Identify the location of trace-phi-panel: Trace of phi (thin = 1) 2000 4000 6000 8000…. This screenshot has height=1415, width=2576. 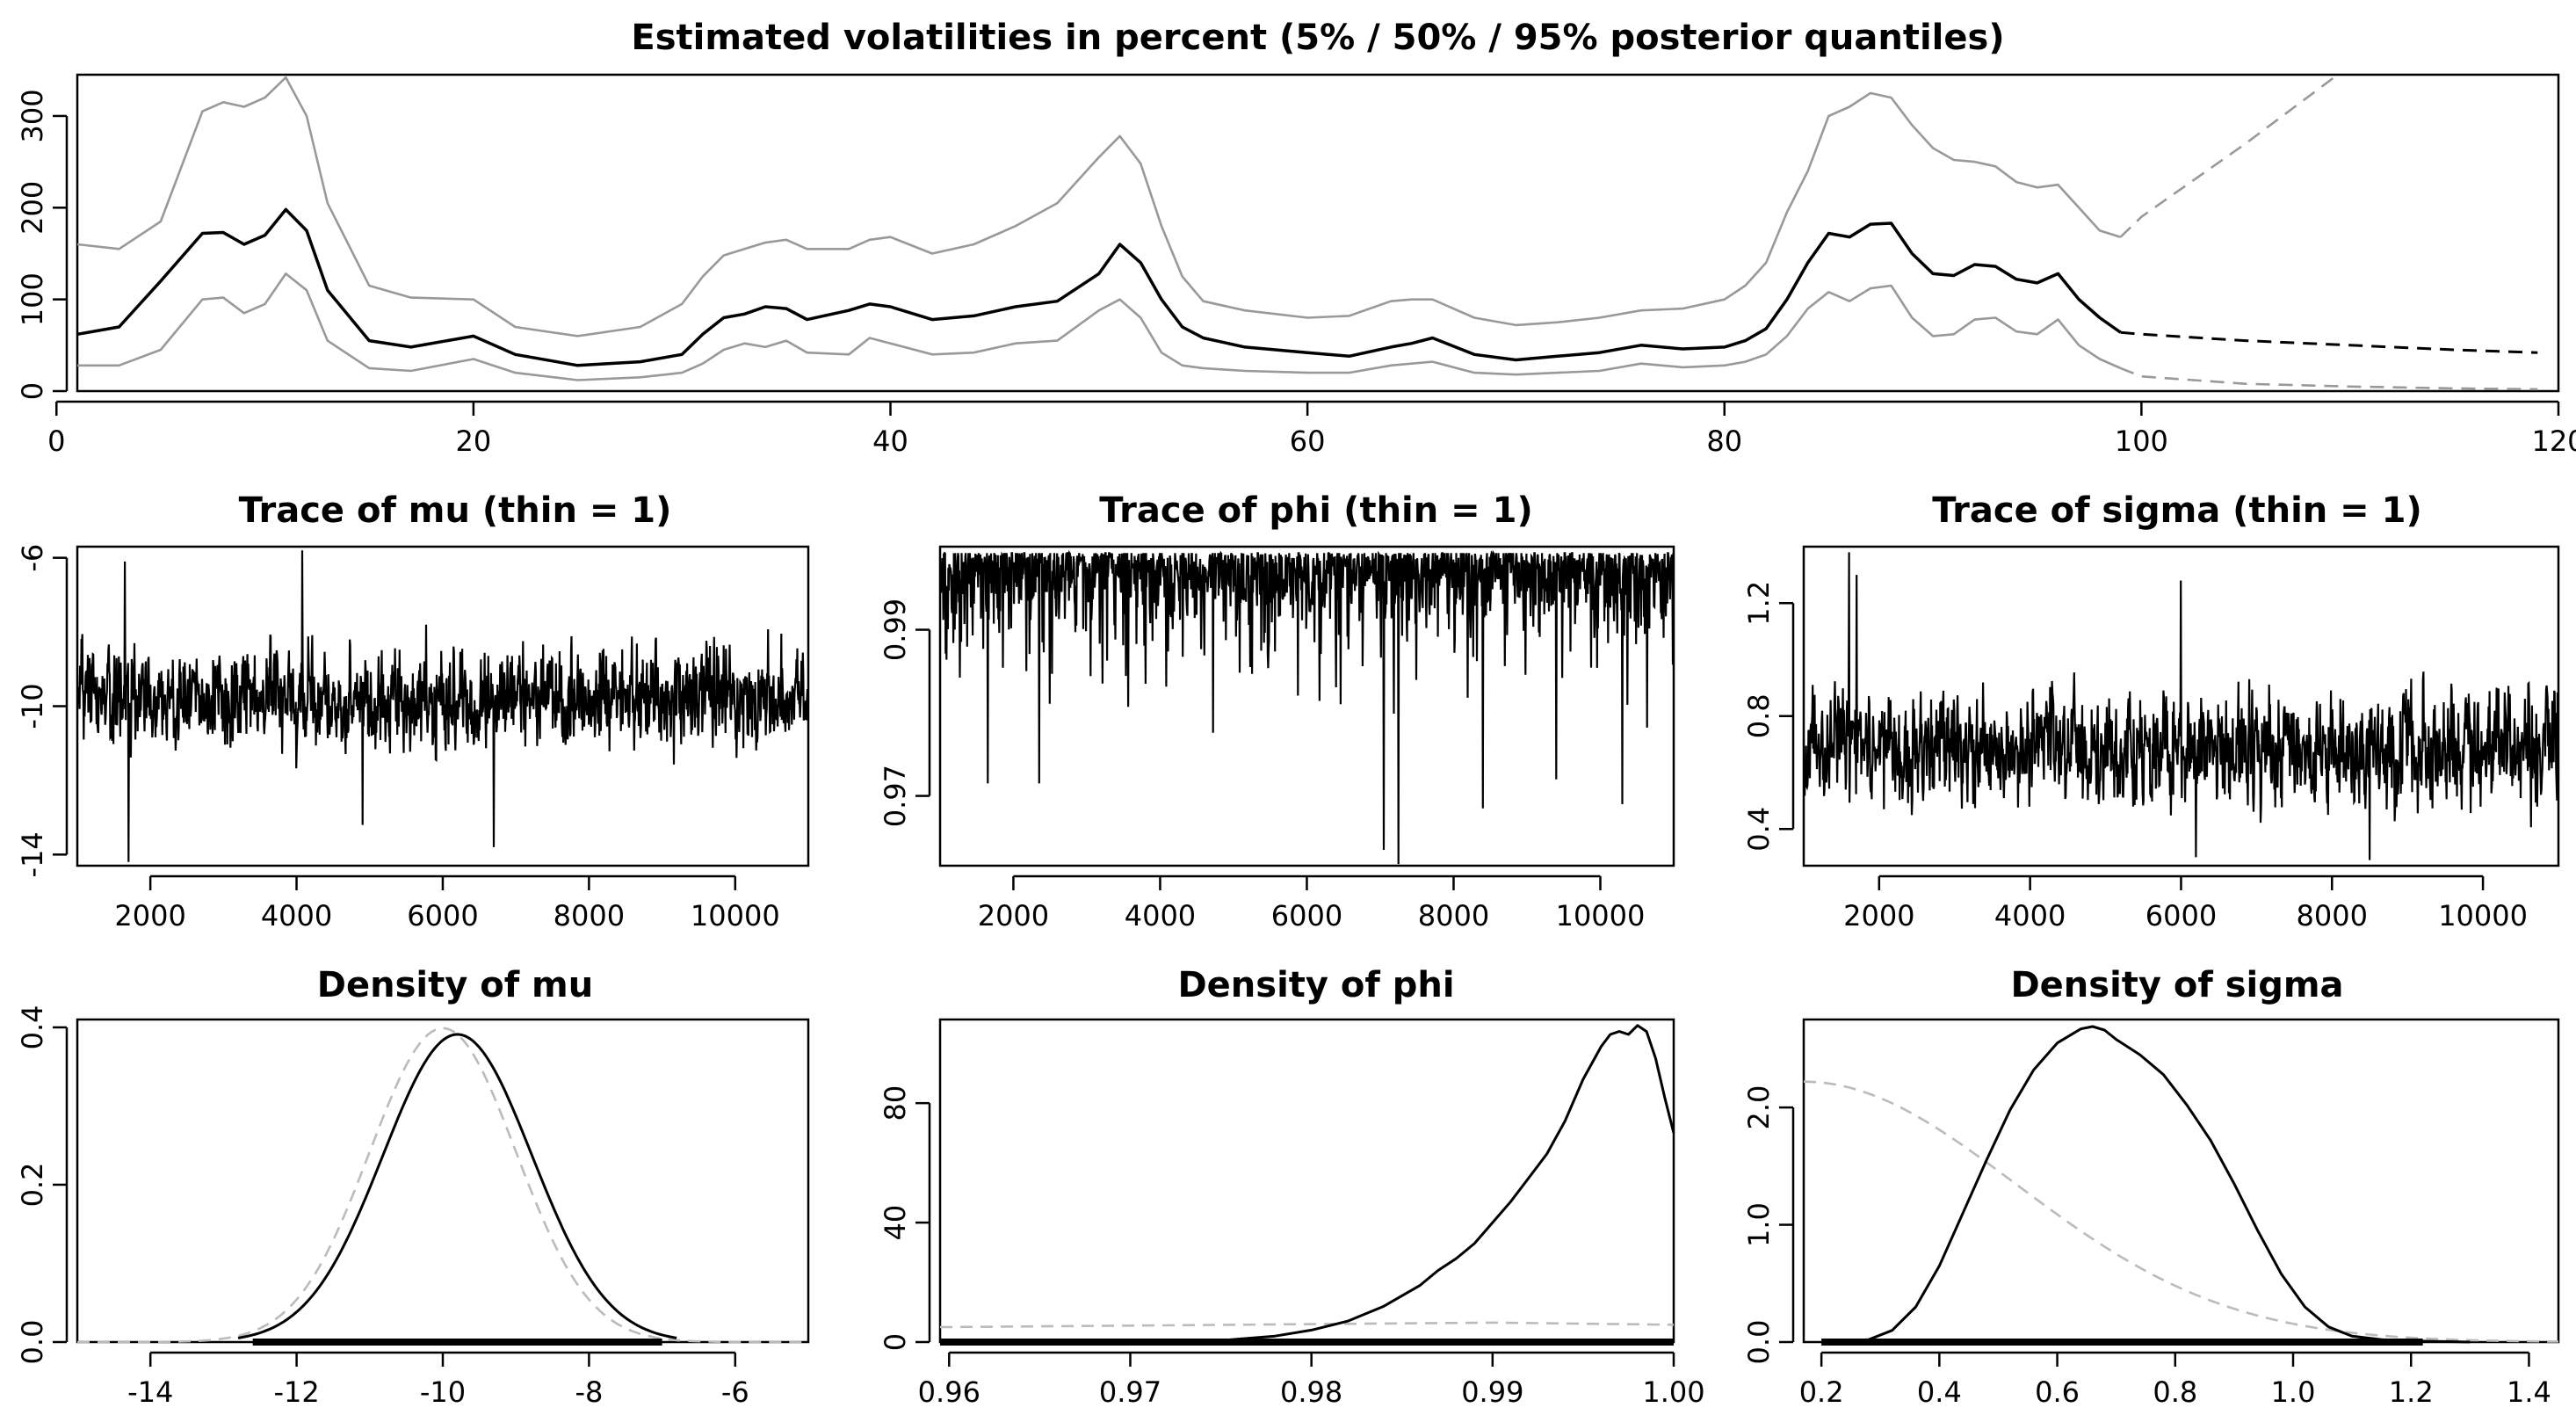
(1277, 711).